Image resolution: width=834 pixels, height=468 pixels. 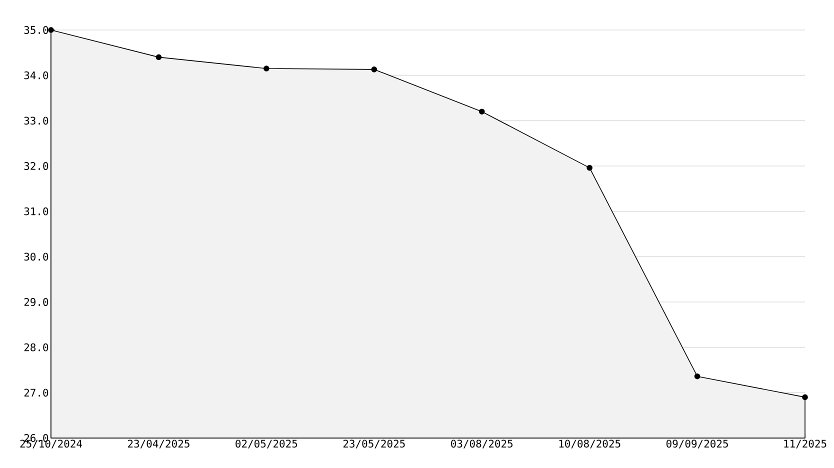 I want to click on y-tick-label: 31.0, so click(x=36, y=211).